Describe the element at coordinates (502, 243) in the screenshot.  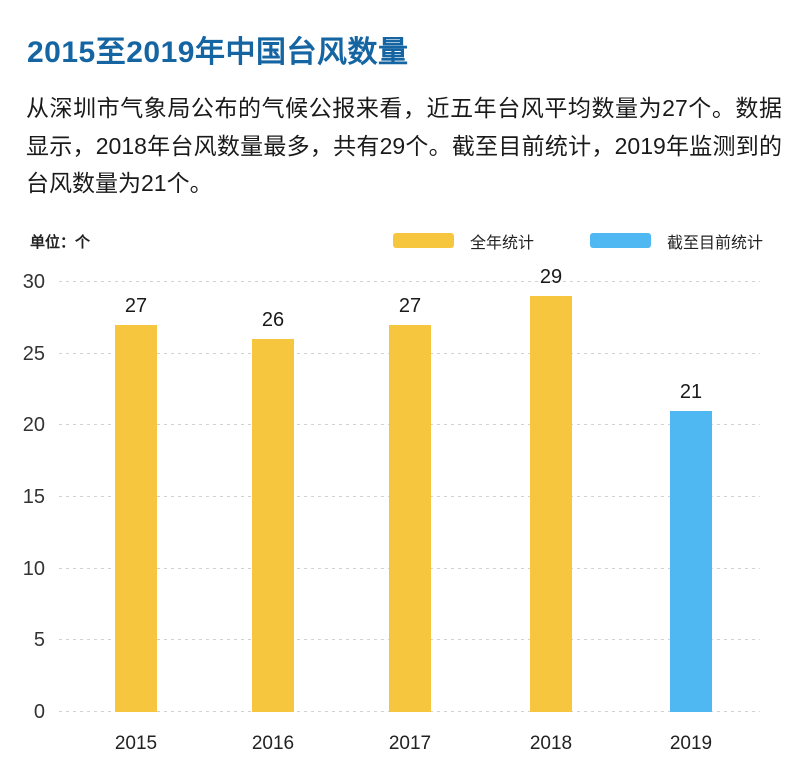
I see `legend-label-annual: 全年统计` at that location.